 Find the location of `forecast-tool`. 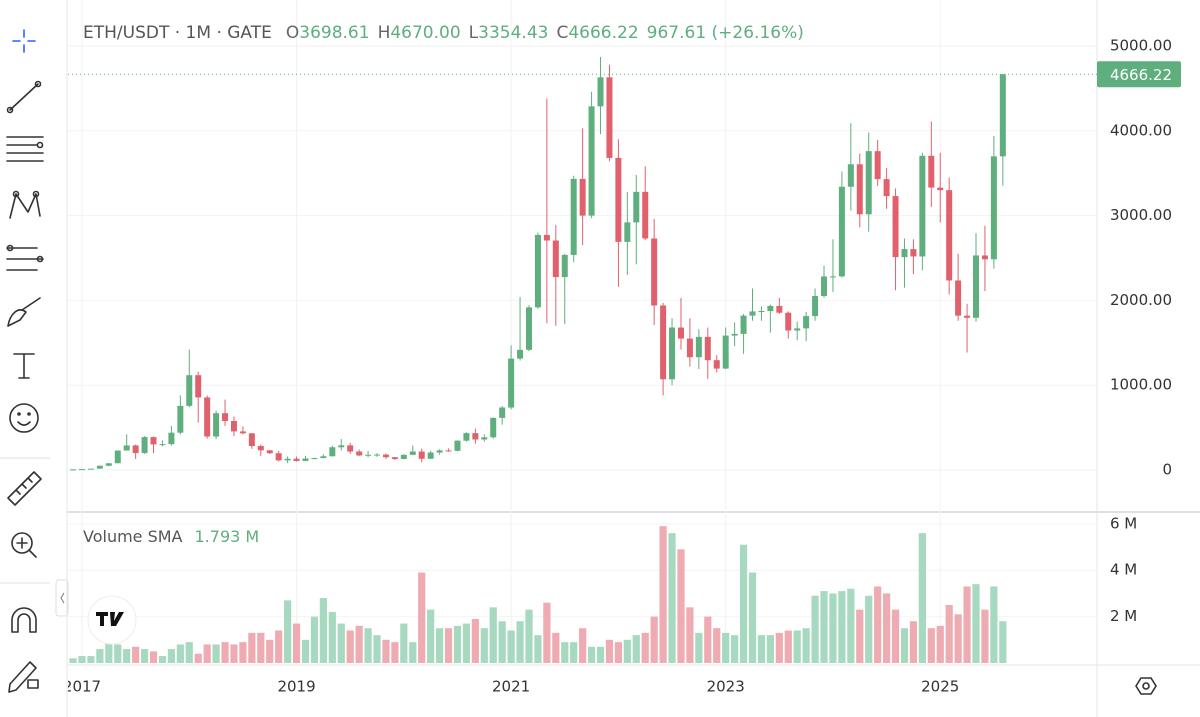

forecast-tool is located at coordinates (25, 257).